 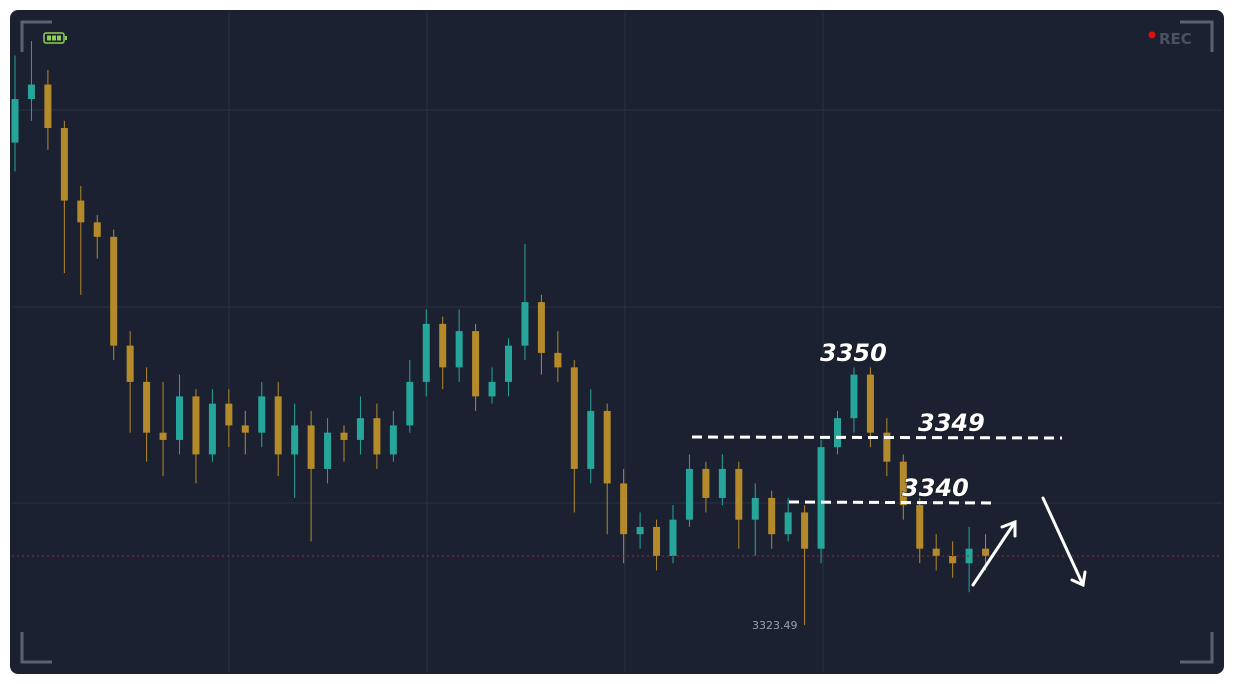 What do you see at coordinates (1029, 542) in the screenshot?
I see `arrows` at bounding box center [1029, 542].